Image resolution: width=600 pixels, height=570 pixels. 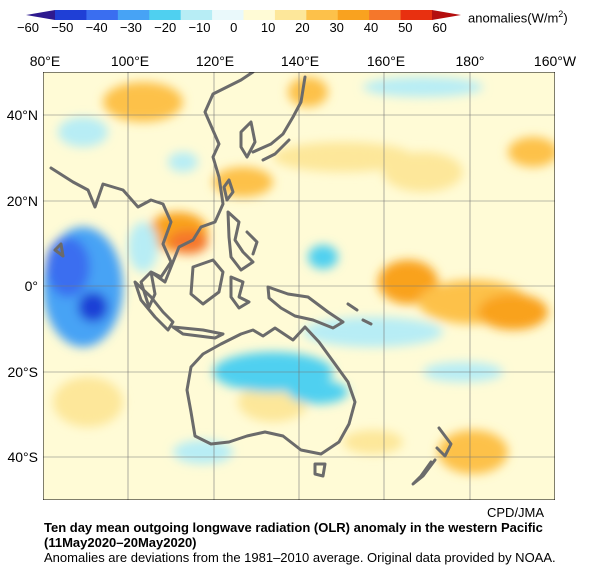 I want to click on colorbar-tick-label: 50, so click(x=405, y=27).